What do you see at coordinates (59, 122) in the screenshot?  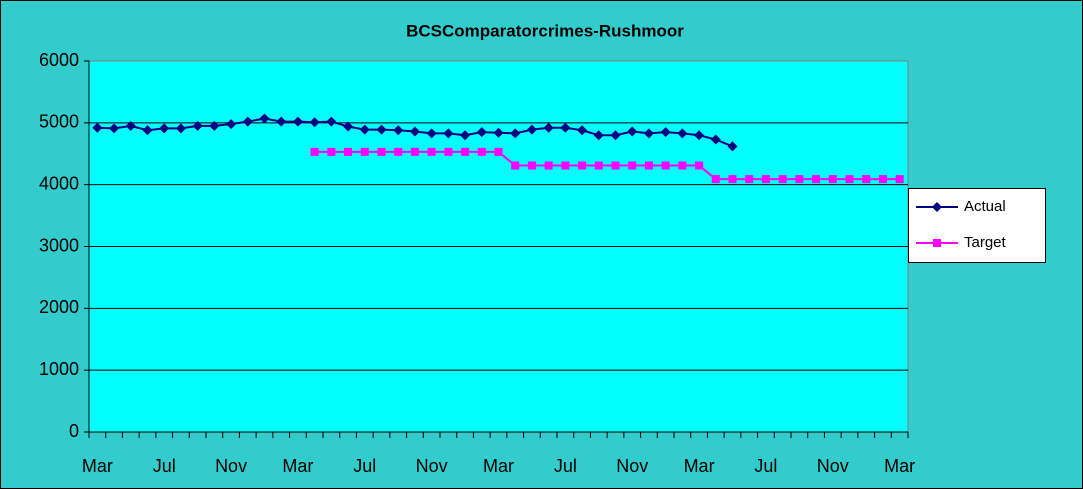 I see `y-tick-label: 5000` at bounding box center [59, 122].